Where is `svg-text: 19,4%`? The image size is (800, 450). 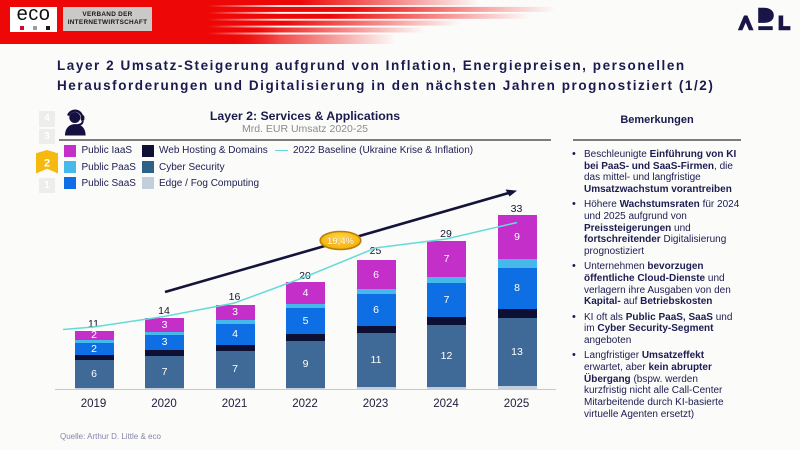 svg-text: 19,4% is located at coordinates (340, 241).